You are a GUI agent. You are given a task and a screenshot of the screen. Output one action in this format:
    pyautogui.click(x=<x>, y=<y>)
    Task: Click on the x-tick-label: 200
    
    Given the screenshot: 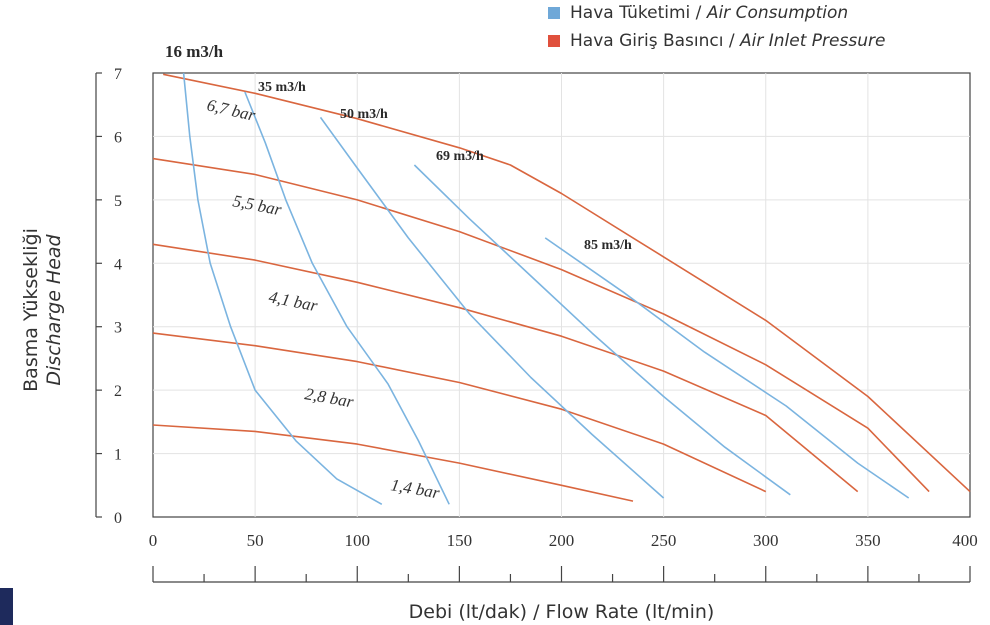 What is the action you would take?
    pyautogui.click(x=562, y=540)
    